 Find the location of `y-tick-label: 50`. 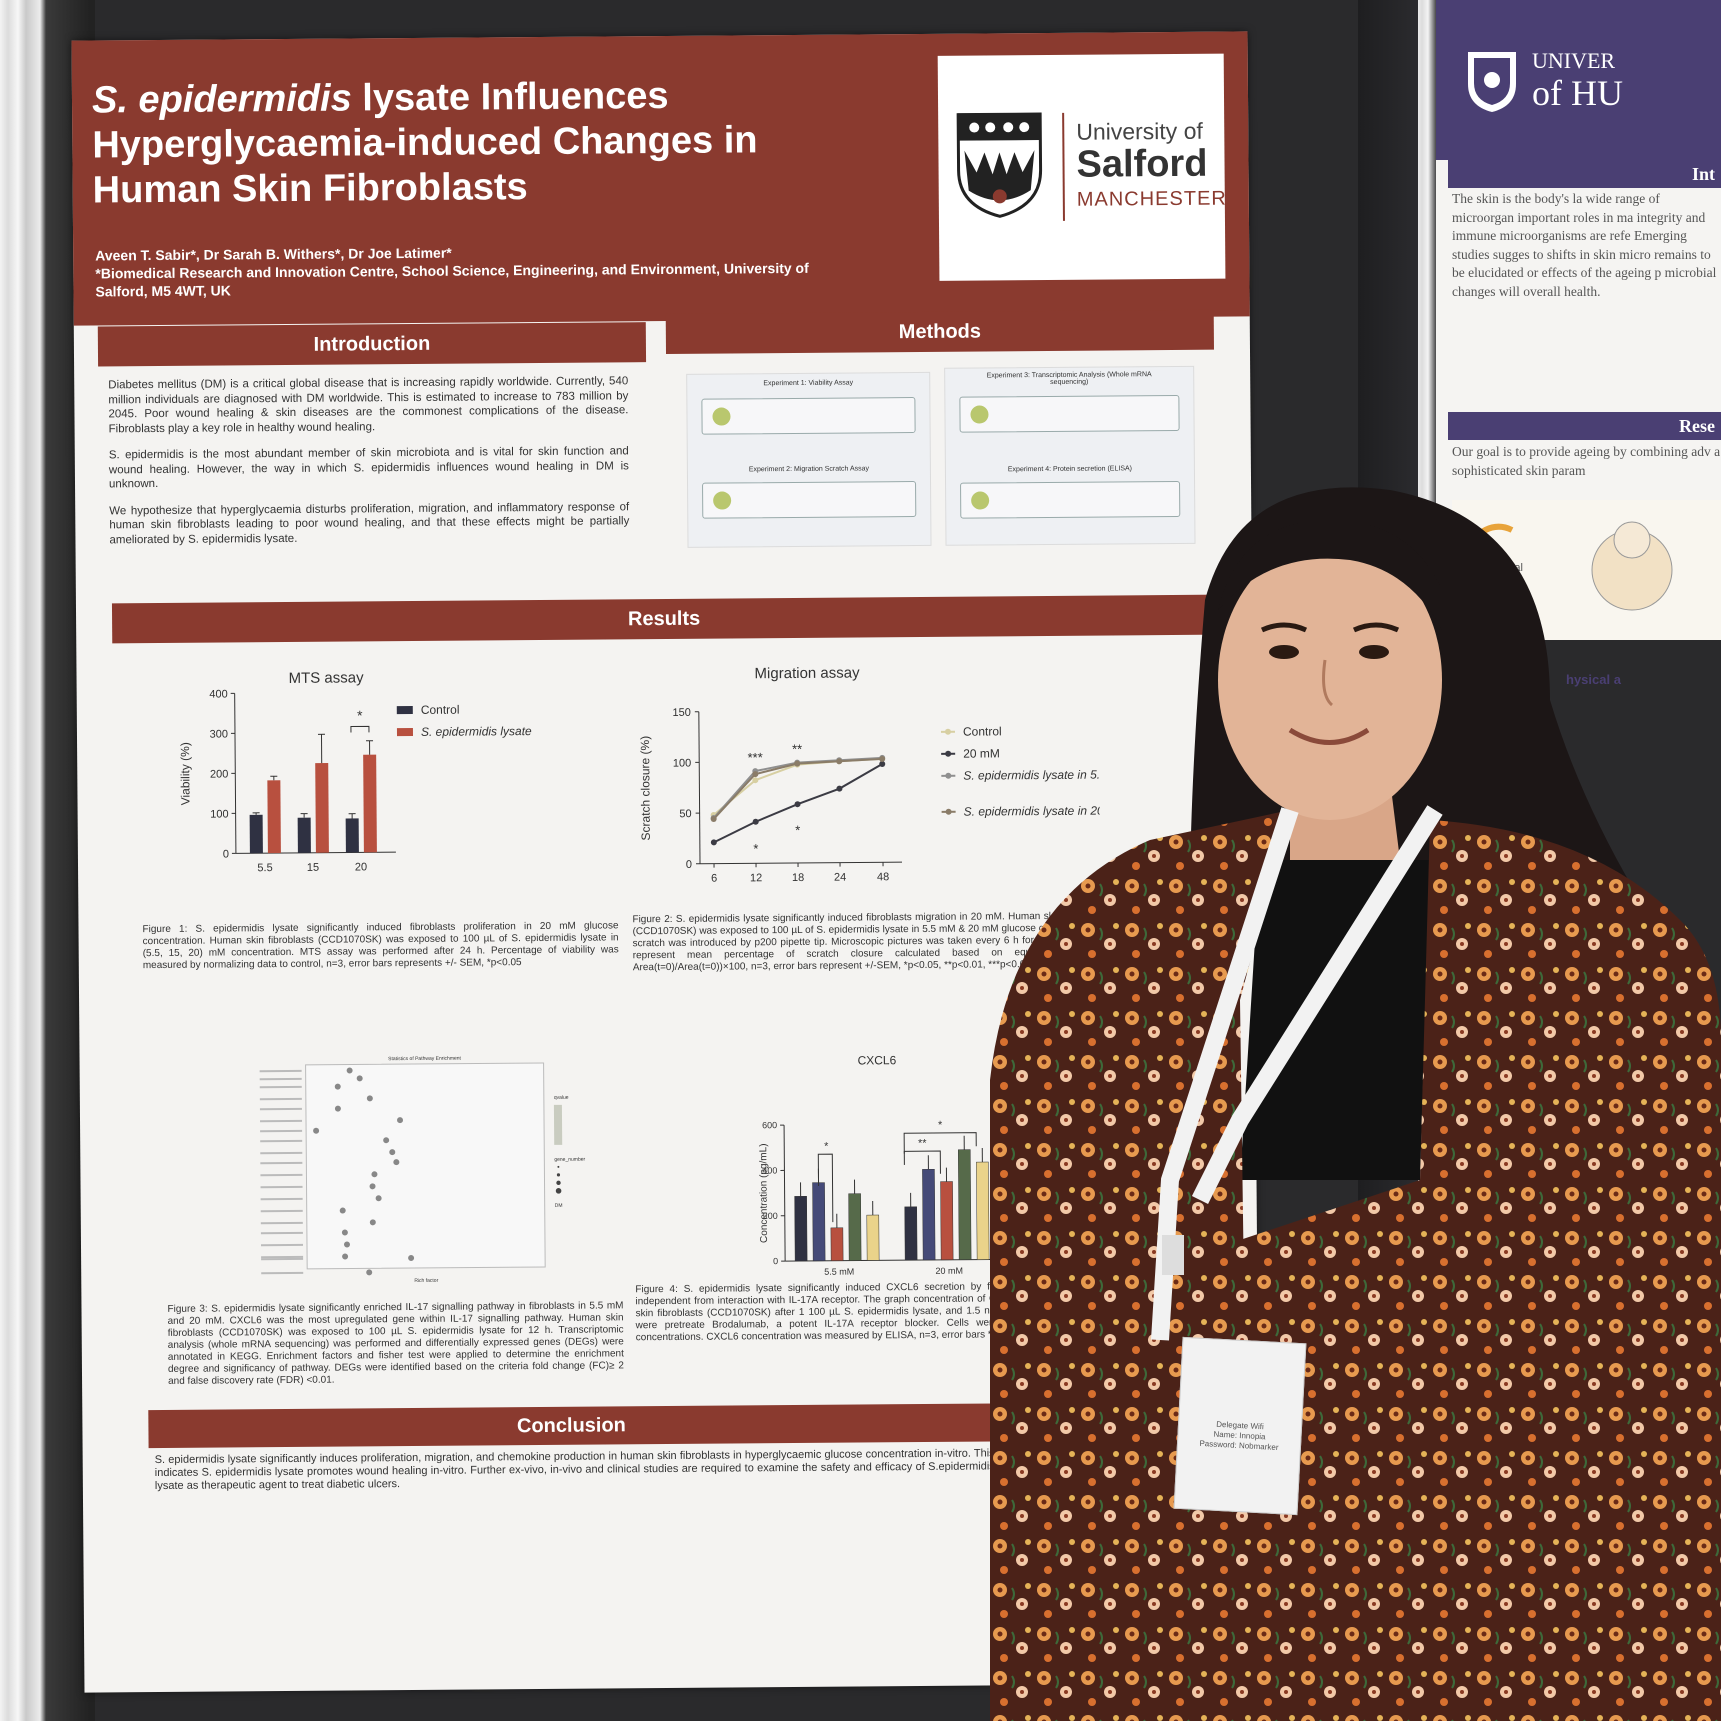

y-tick-label: 50 is located at coordinates (685, 814).